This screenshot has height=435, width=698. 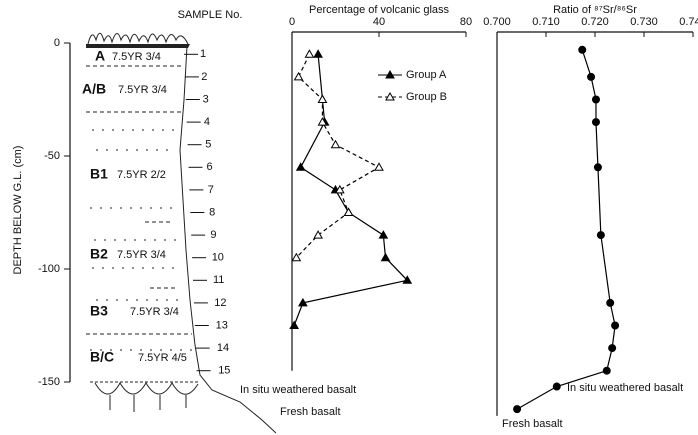 What do you see at coordinates (102, 357) in the screenshot?
I see `horizon-name: B/C` at bounding box center [102, 357].